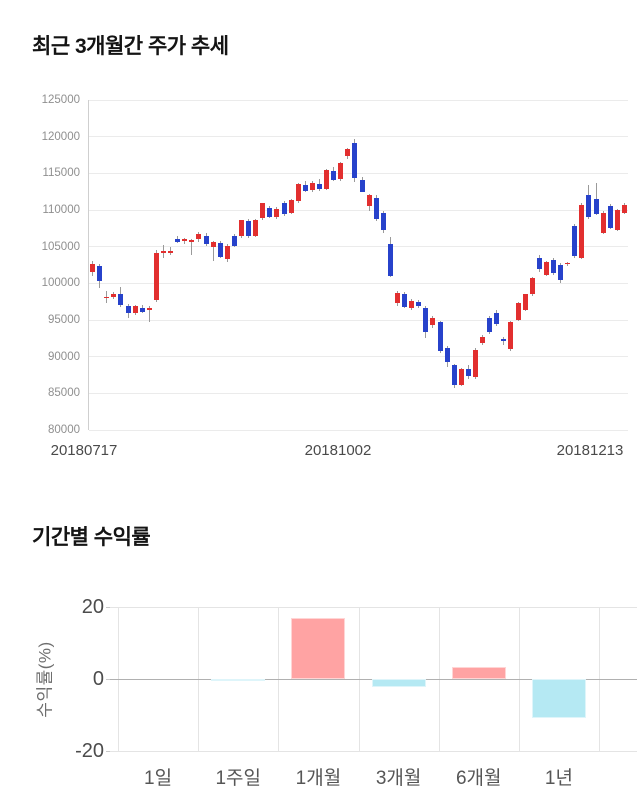  What do you see at coordinates (60, 246) in the screenshot?
I see `price-y-tick-label: 105000` at bounding box center [60, 246].